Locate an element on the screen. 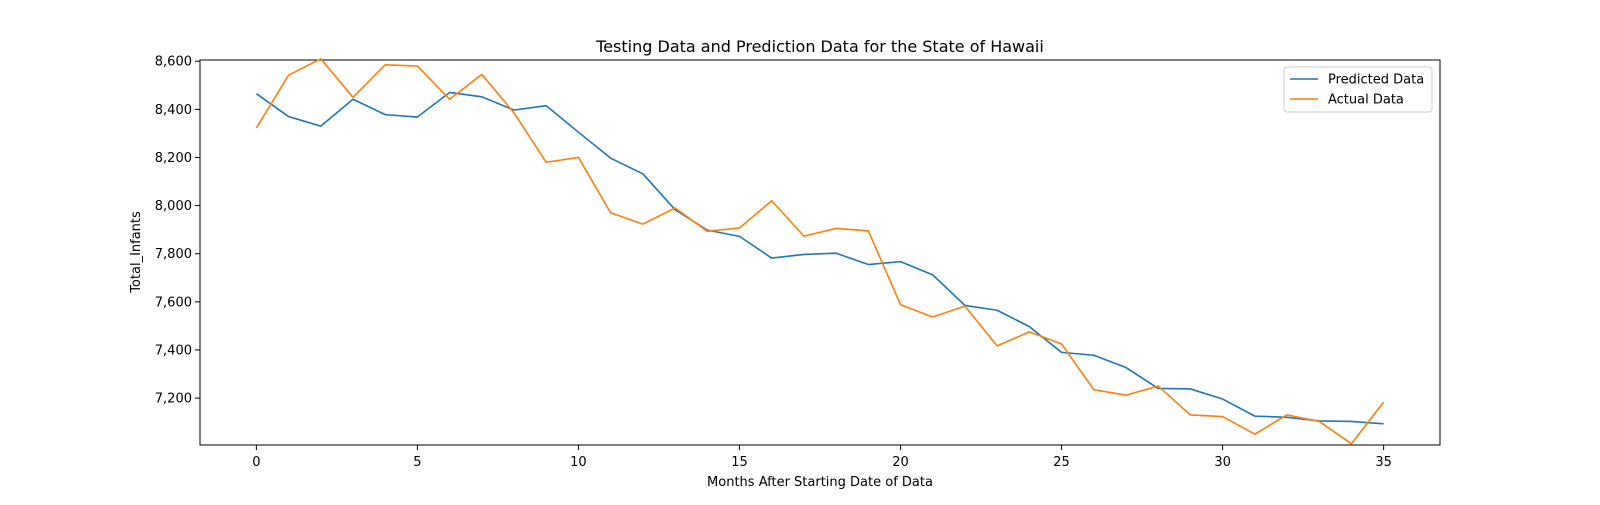  y-axis-ticks: 7,200 7,400 7,600 7,800 8,000 8,200 8,400 8,600 is located at coordinates (177, 231).